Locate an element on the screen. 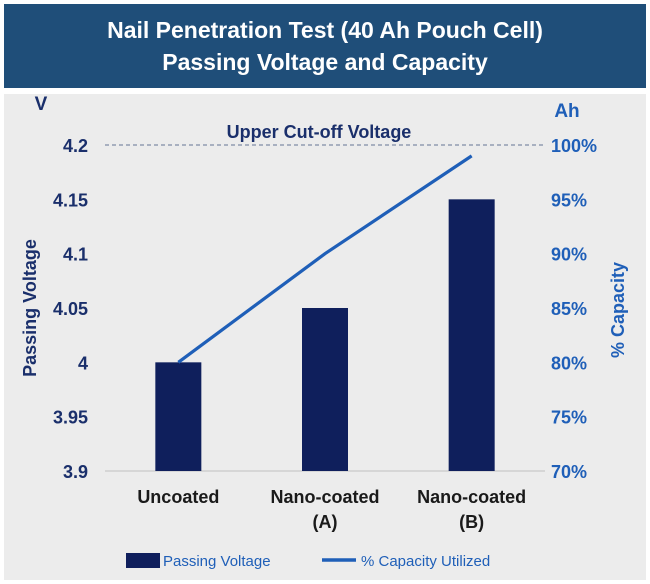 The image size is (650, 584). left-tick-label: 4.2 is located at coordinates (75, 146).